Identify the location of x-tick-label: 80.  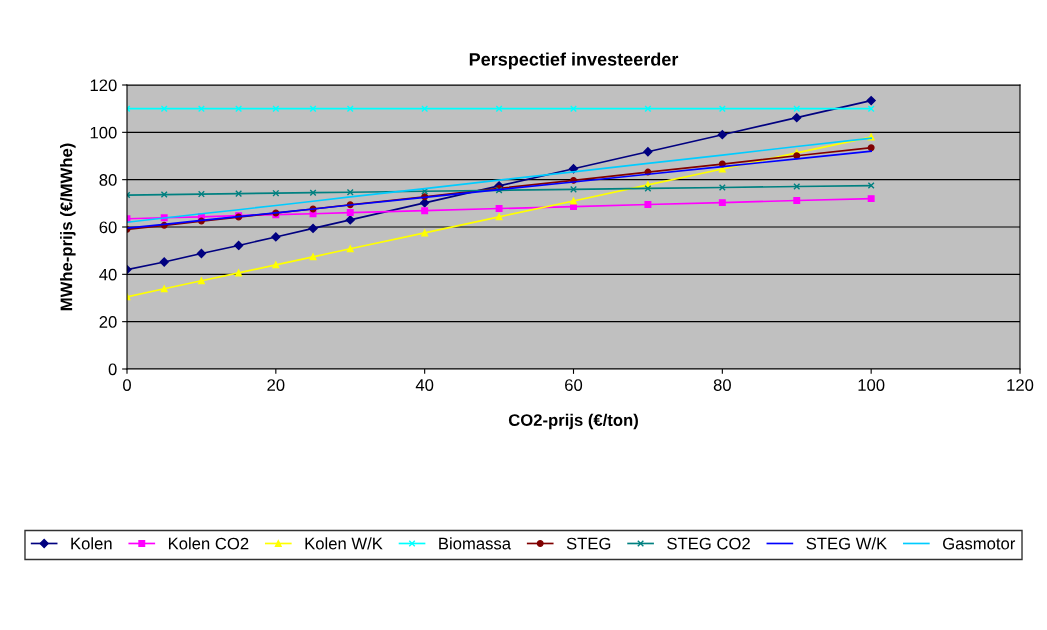
(722, 385).